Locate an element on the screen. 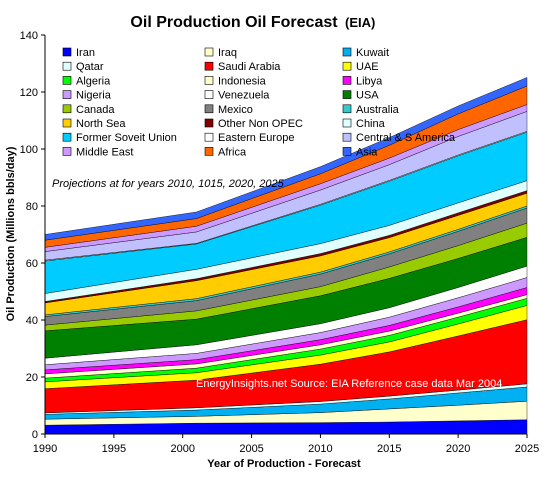 The height and width of the screenshot is (500, 550). legend-item-algeria: Algeria is located at coordinates (86, 81).